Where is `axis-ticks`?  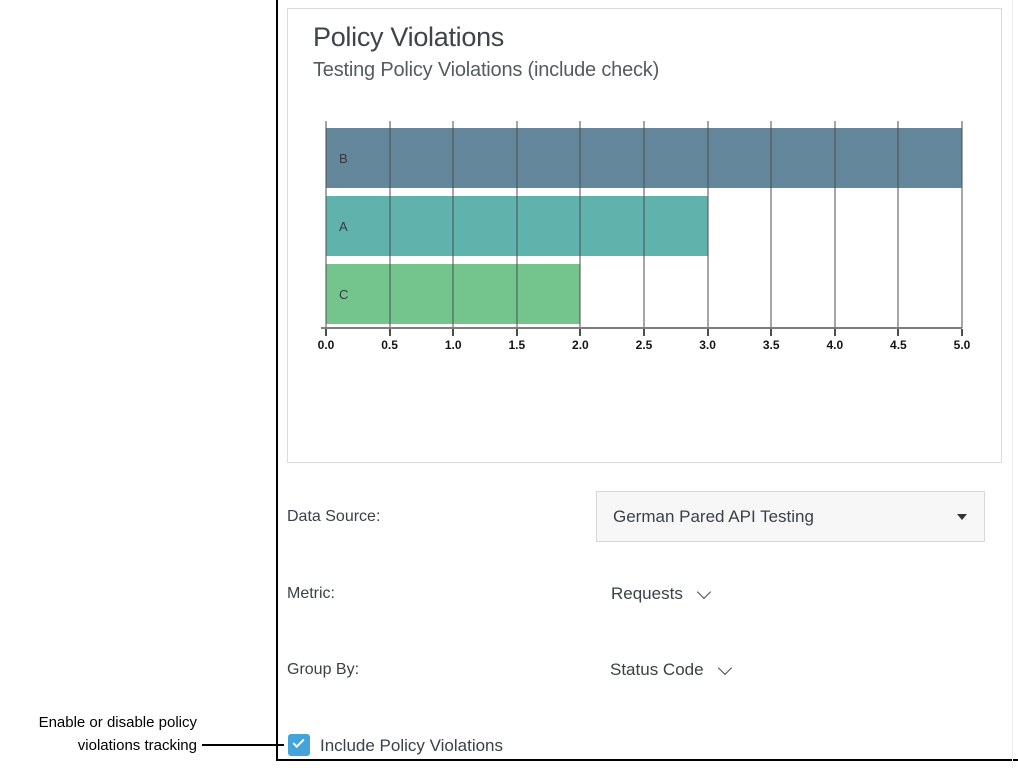 axis-ticks is located at coordinates (644, 332).